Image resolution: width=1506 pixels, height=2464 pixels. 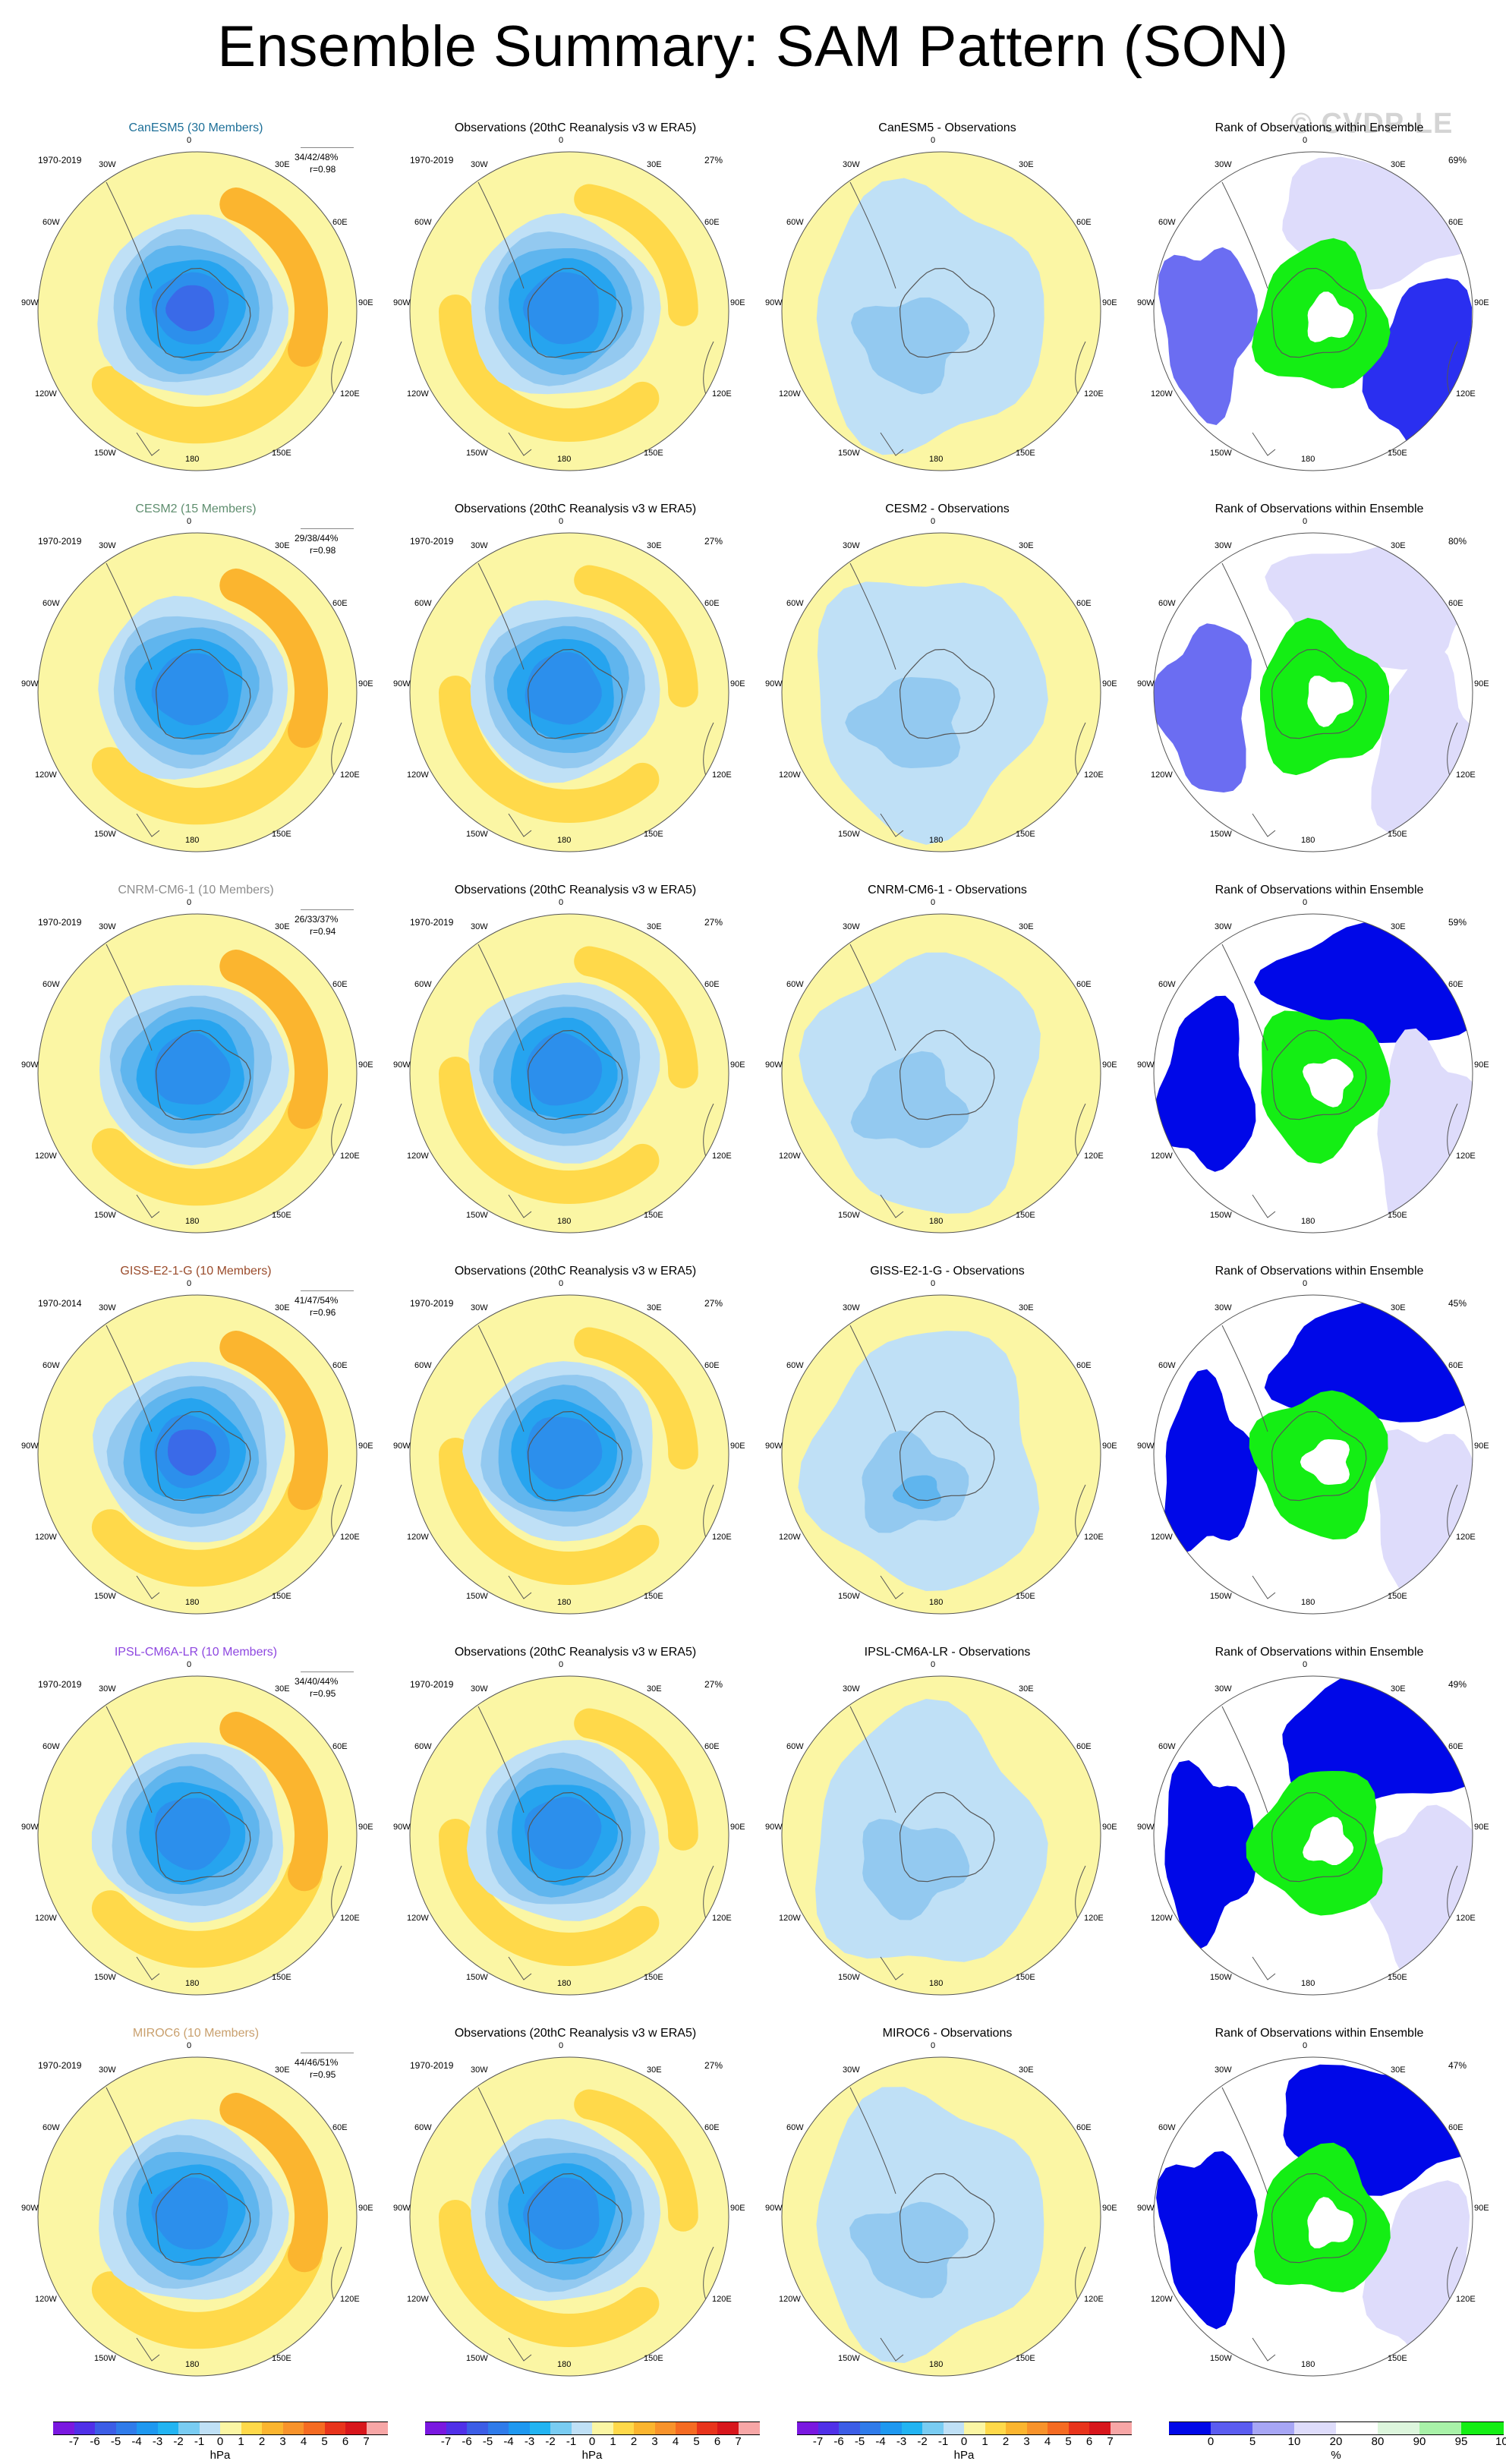 I want to click on obs-period-label: 1970-2019, so click(x=432, y=1304).